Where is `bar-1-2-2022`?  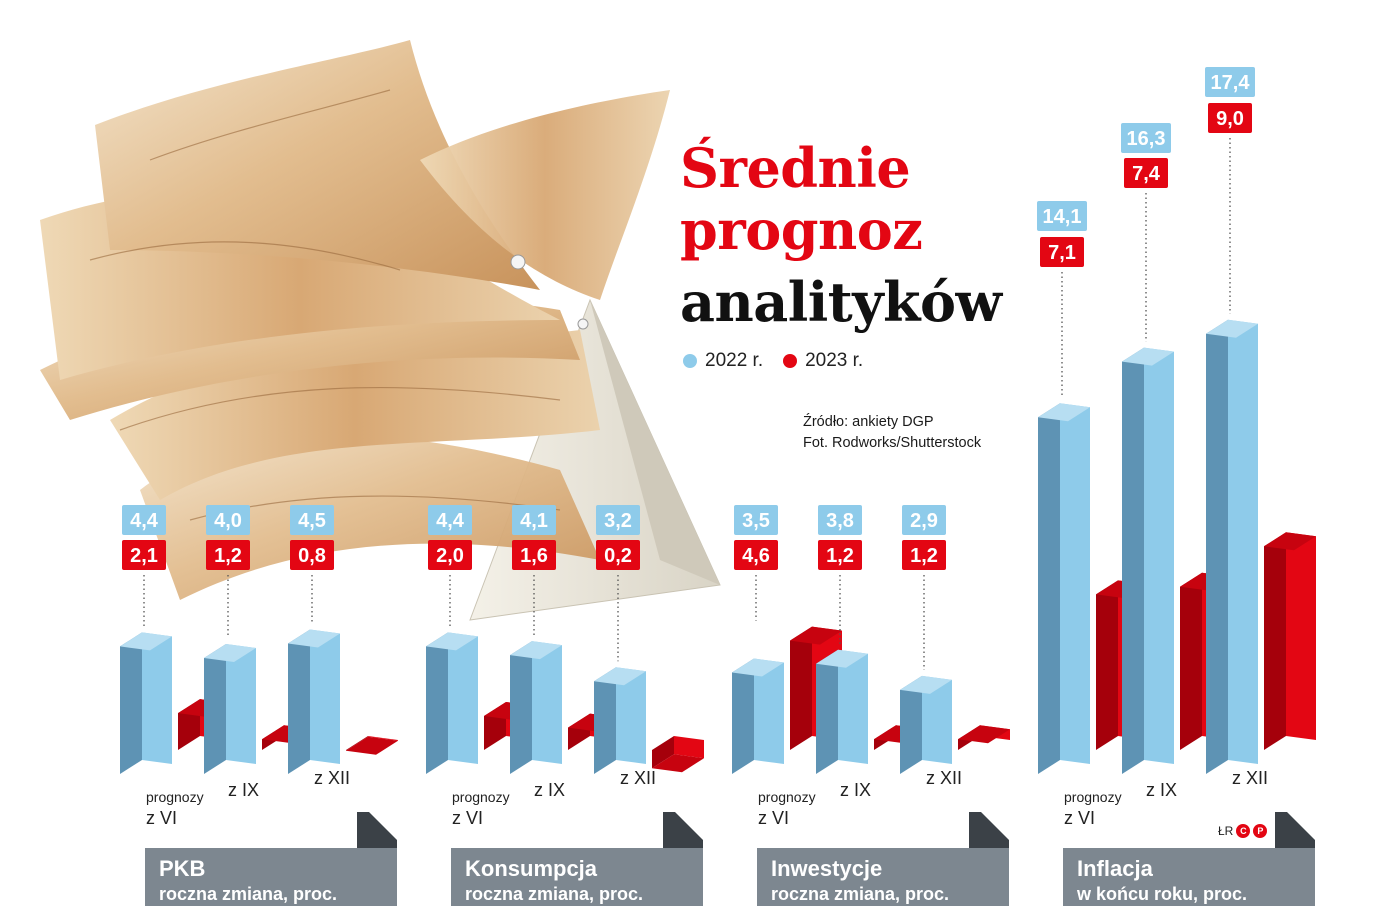 bar-1-2-2022 is located at coordinates (620, 720).